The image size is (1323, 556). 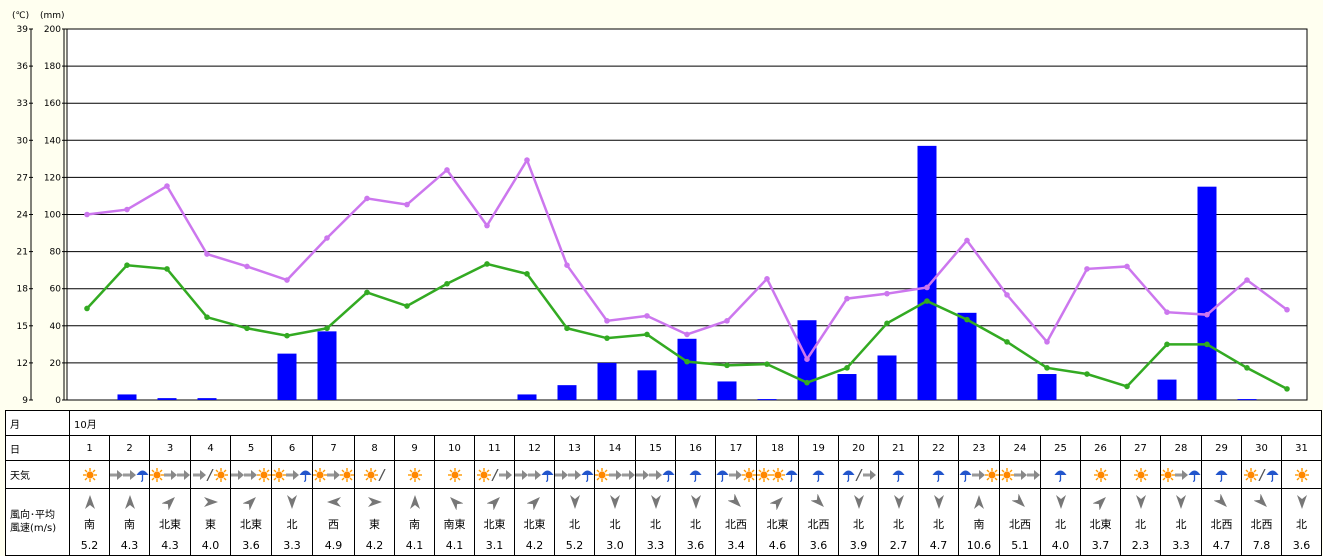 What do you see at coordinates (494, 522) in the screenshot?
I see `wind-cell: 北東 3.1` at bounding box center [494, 522].